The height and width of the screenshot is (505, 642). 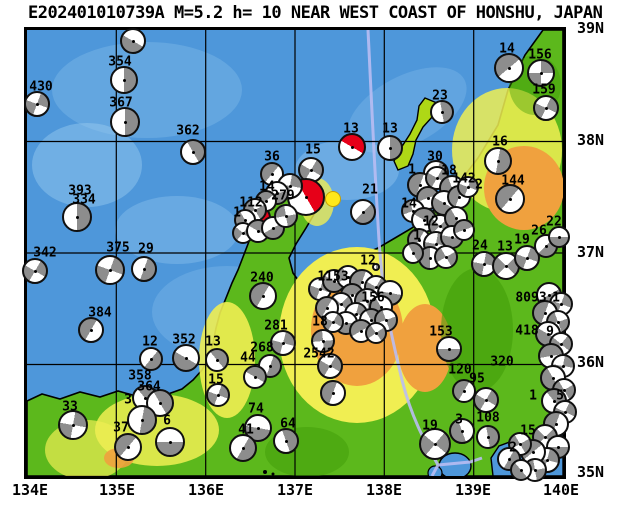 I want to click on mechanism-number-label: 144, so click(x=513, y=181).